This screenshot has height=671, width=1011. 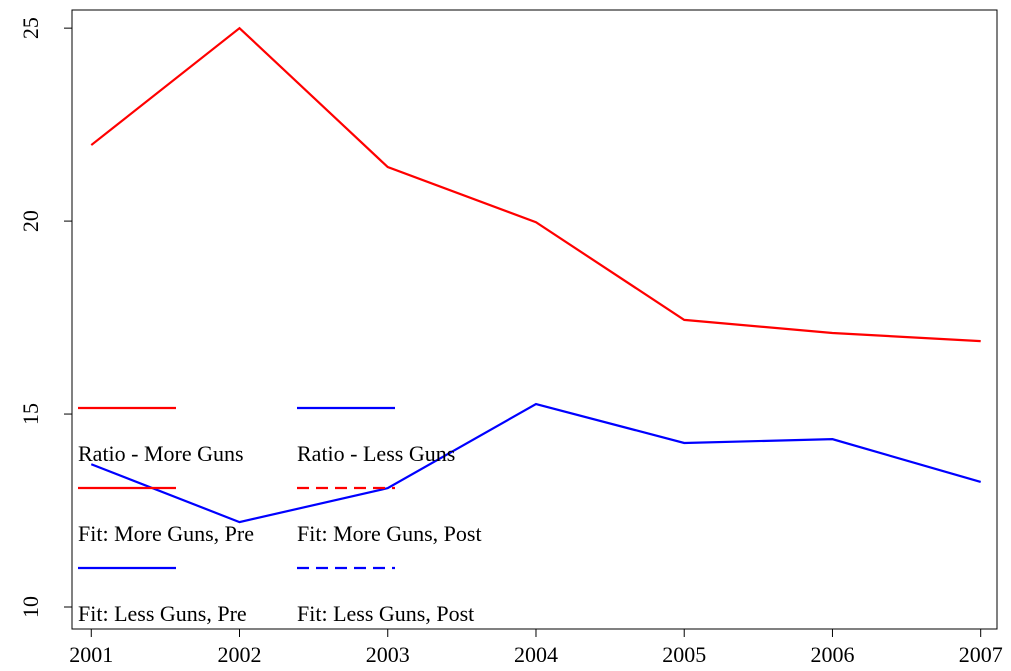 I want to click on y-tick-label: 10, so click(x=30, y=607).